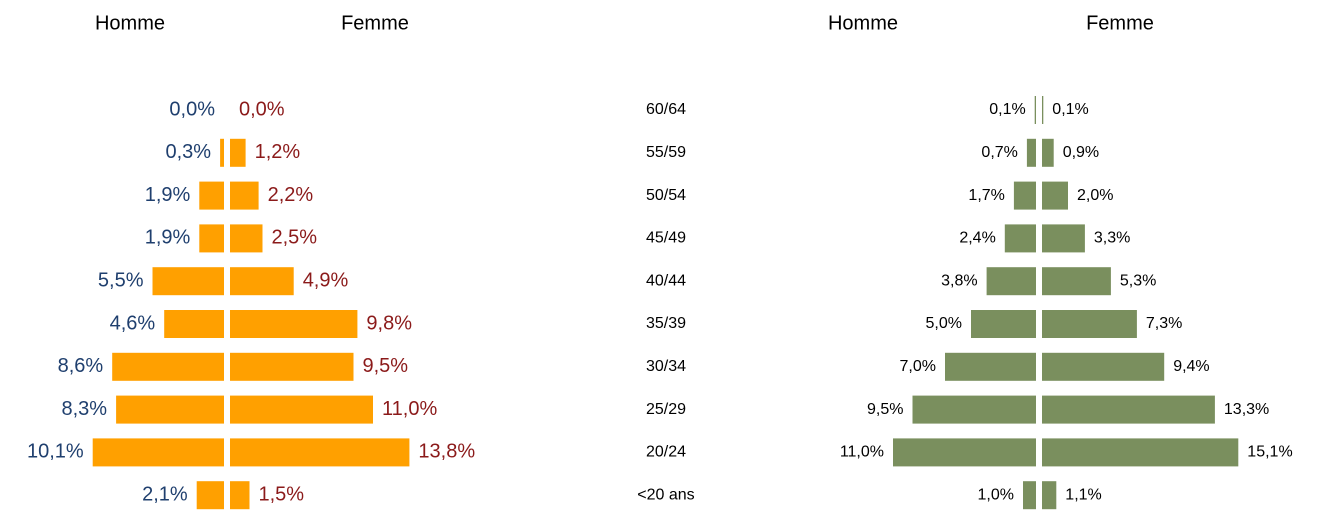 The image size is (1325, 511). I want to click on value-label: 13,3%, so click(1246, 409).